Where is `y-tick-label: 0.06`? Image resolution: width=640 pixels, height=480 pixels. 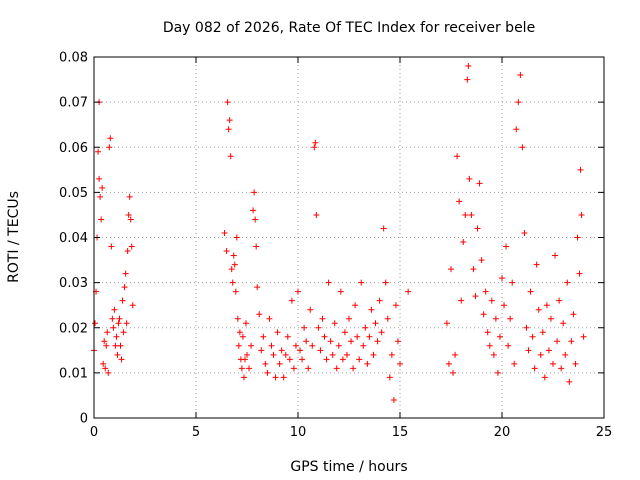
y-tick-label: 0.06 is located at coordinates (73, 148).